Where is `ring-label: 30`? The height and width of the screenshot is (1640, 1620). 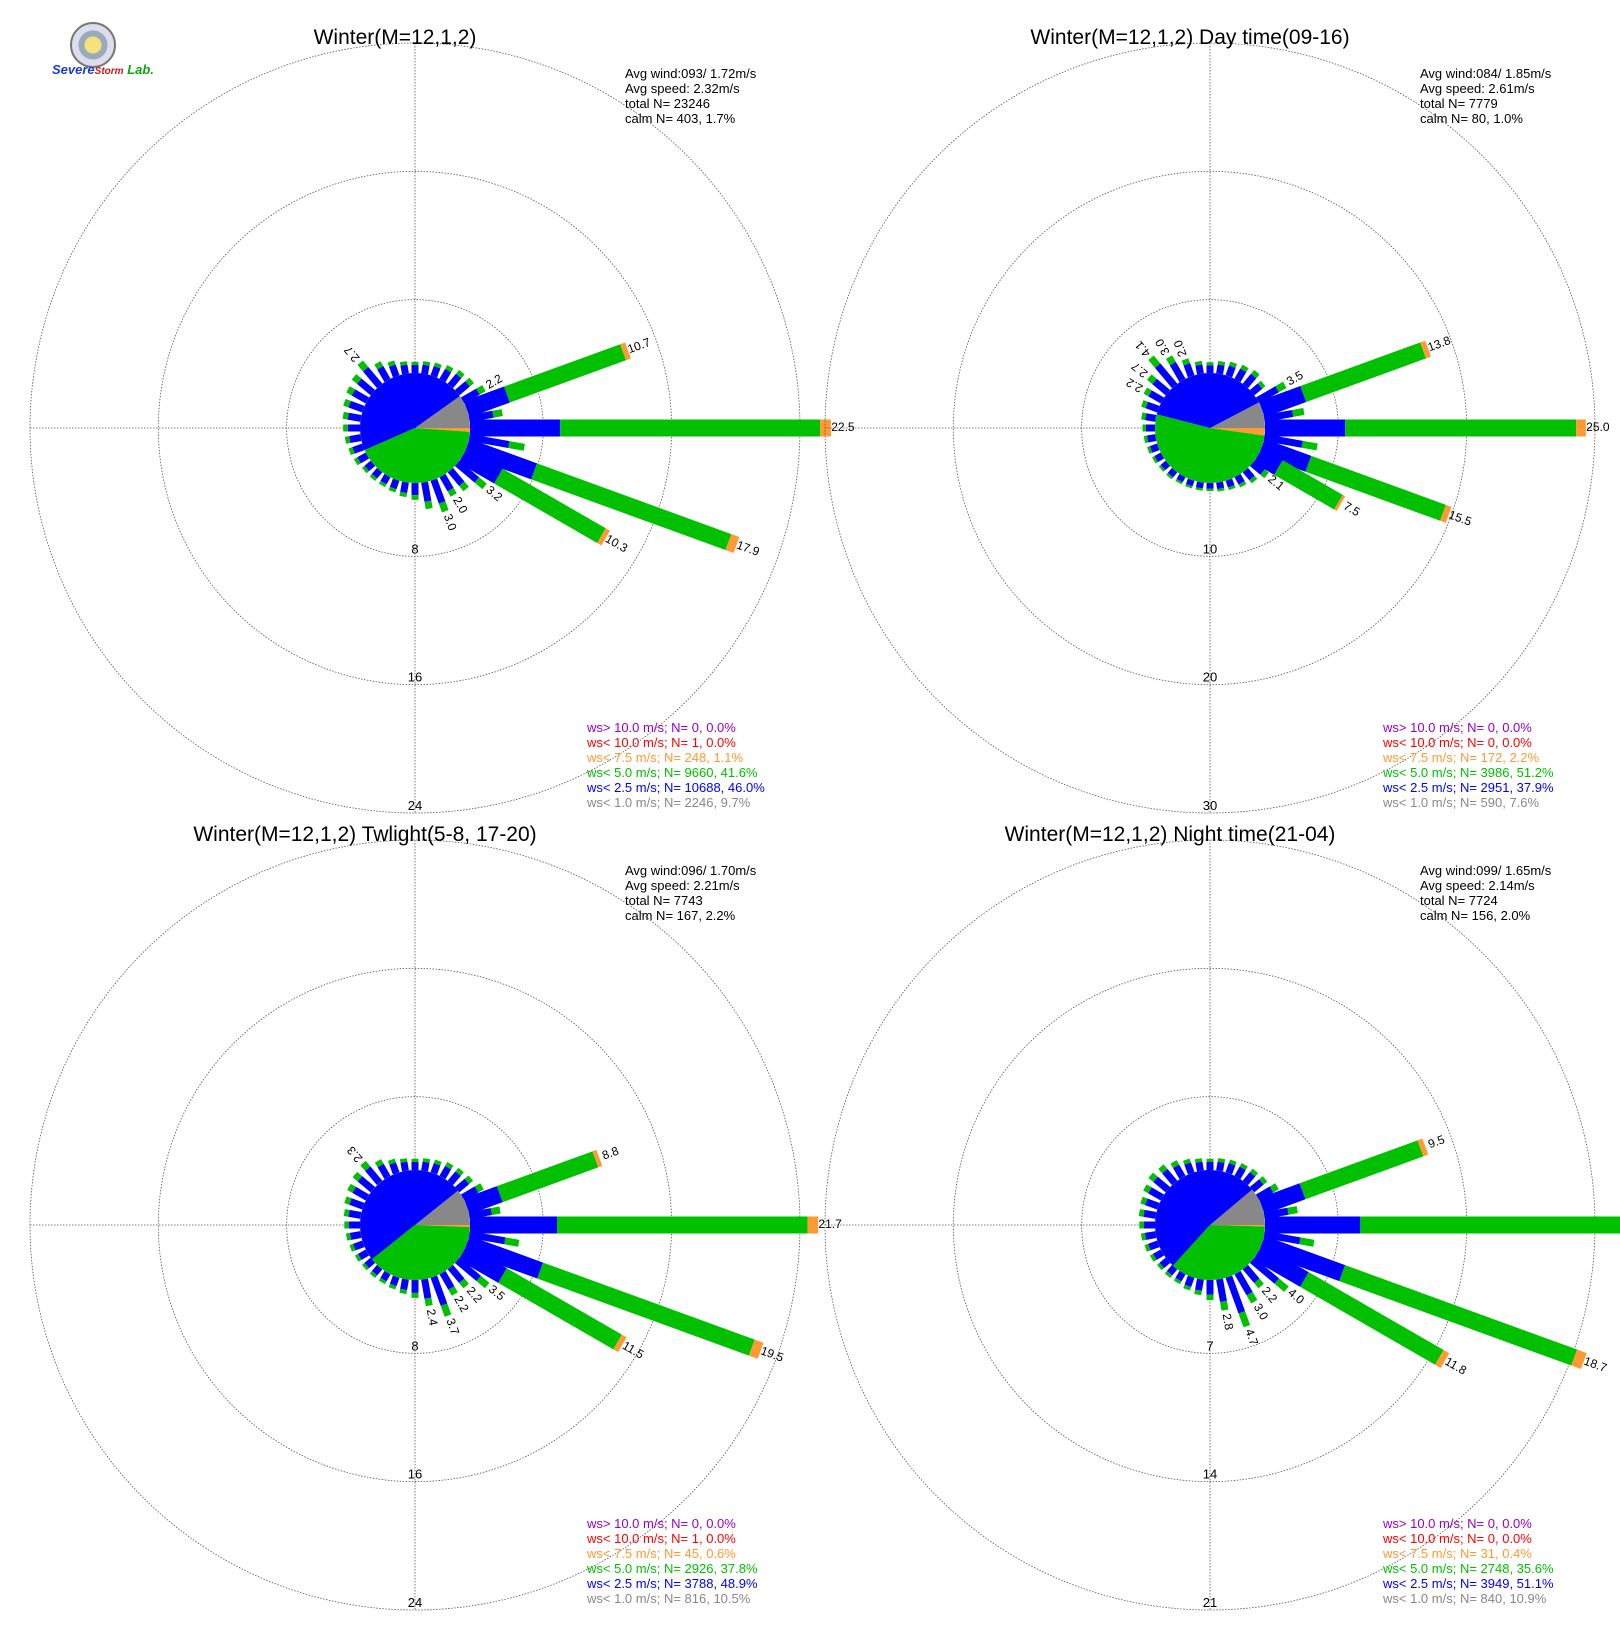 ring-label: 30 is located at coordinates (1210, 805).